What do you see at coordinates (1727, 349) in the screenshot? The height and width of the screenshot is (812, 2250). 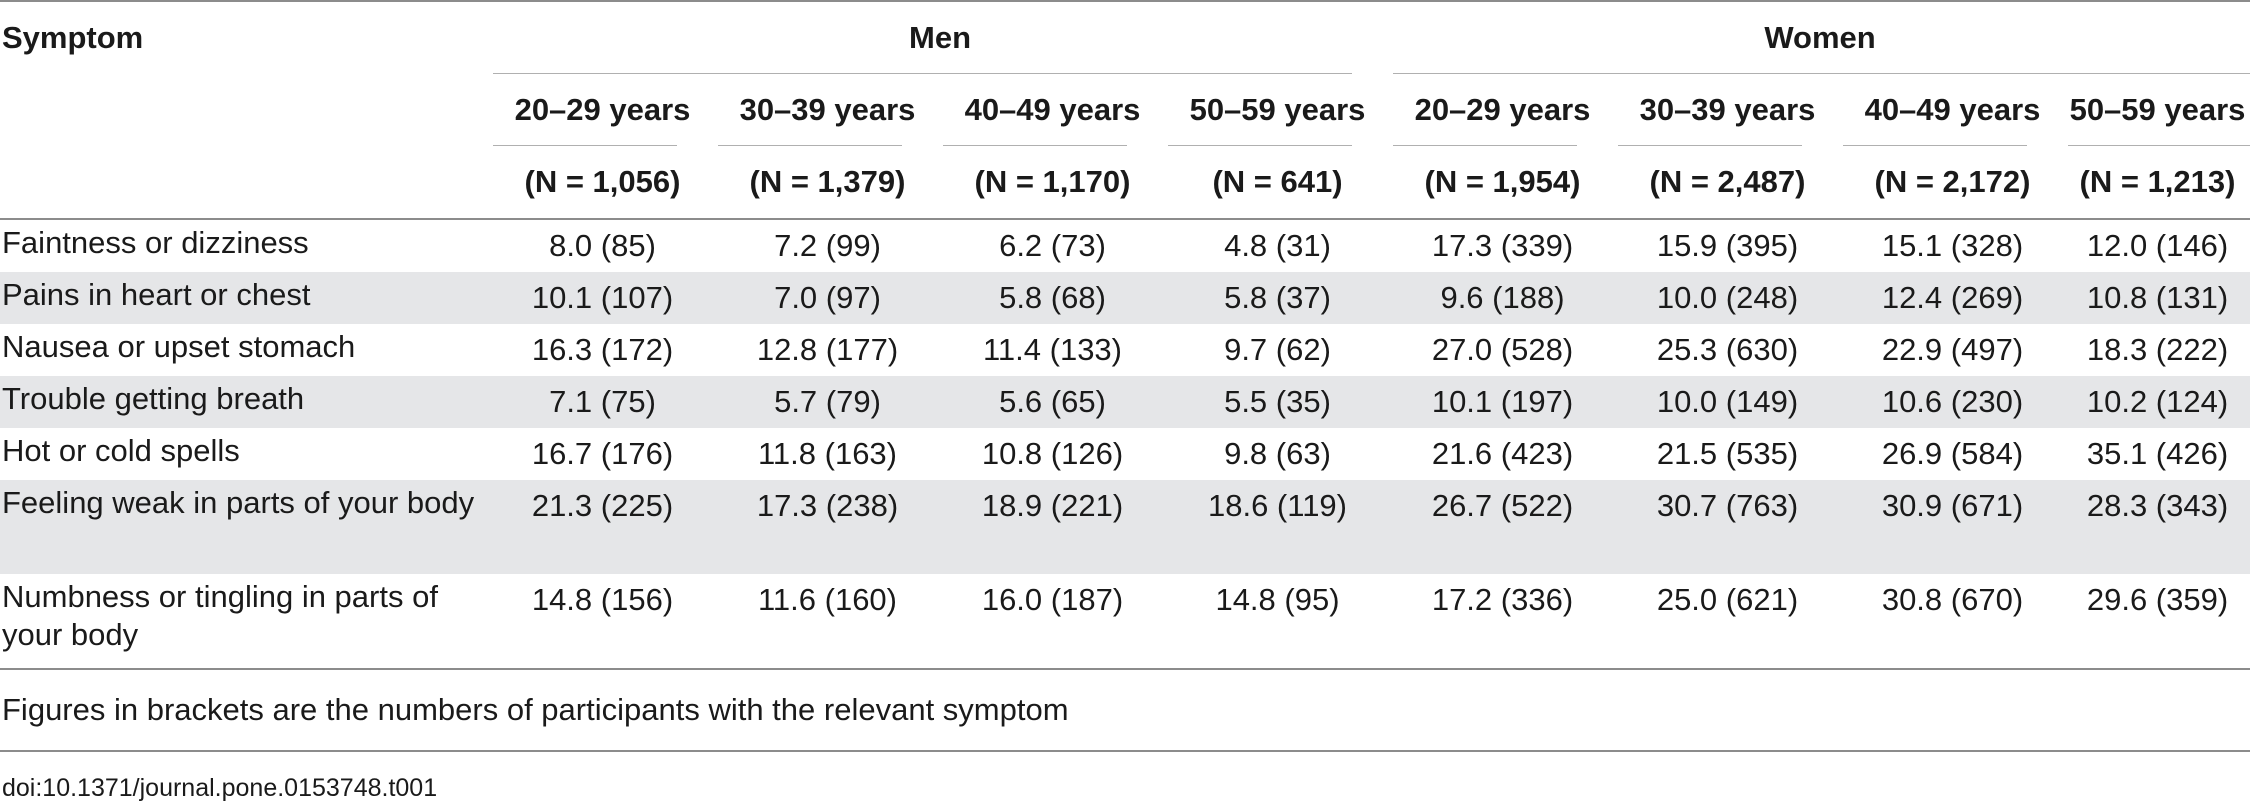 I see `table-cell: 25.3 (630)` at bounding box center [1727, 349].